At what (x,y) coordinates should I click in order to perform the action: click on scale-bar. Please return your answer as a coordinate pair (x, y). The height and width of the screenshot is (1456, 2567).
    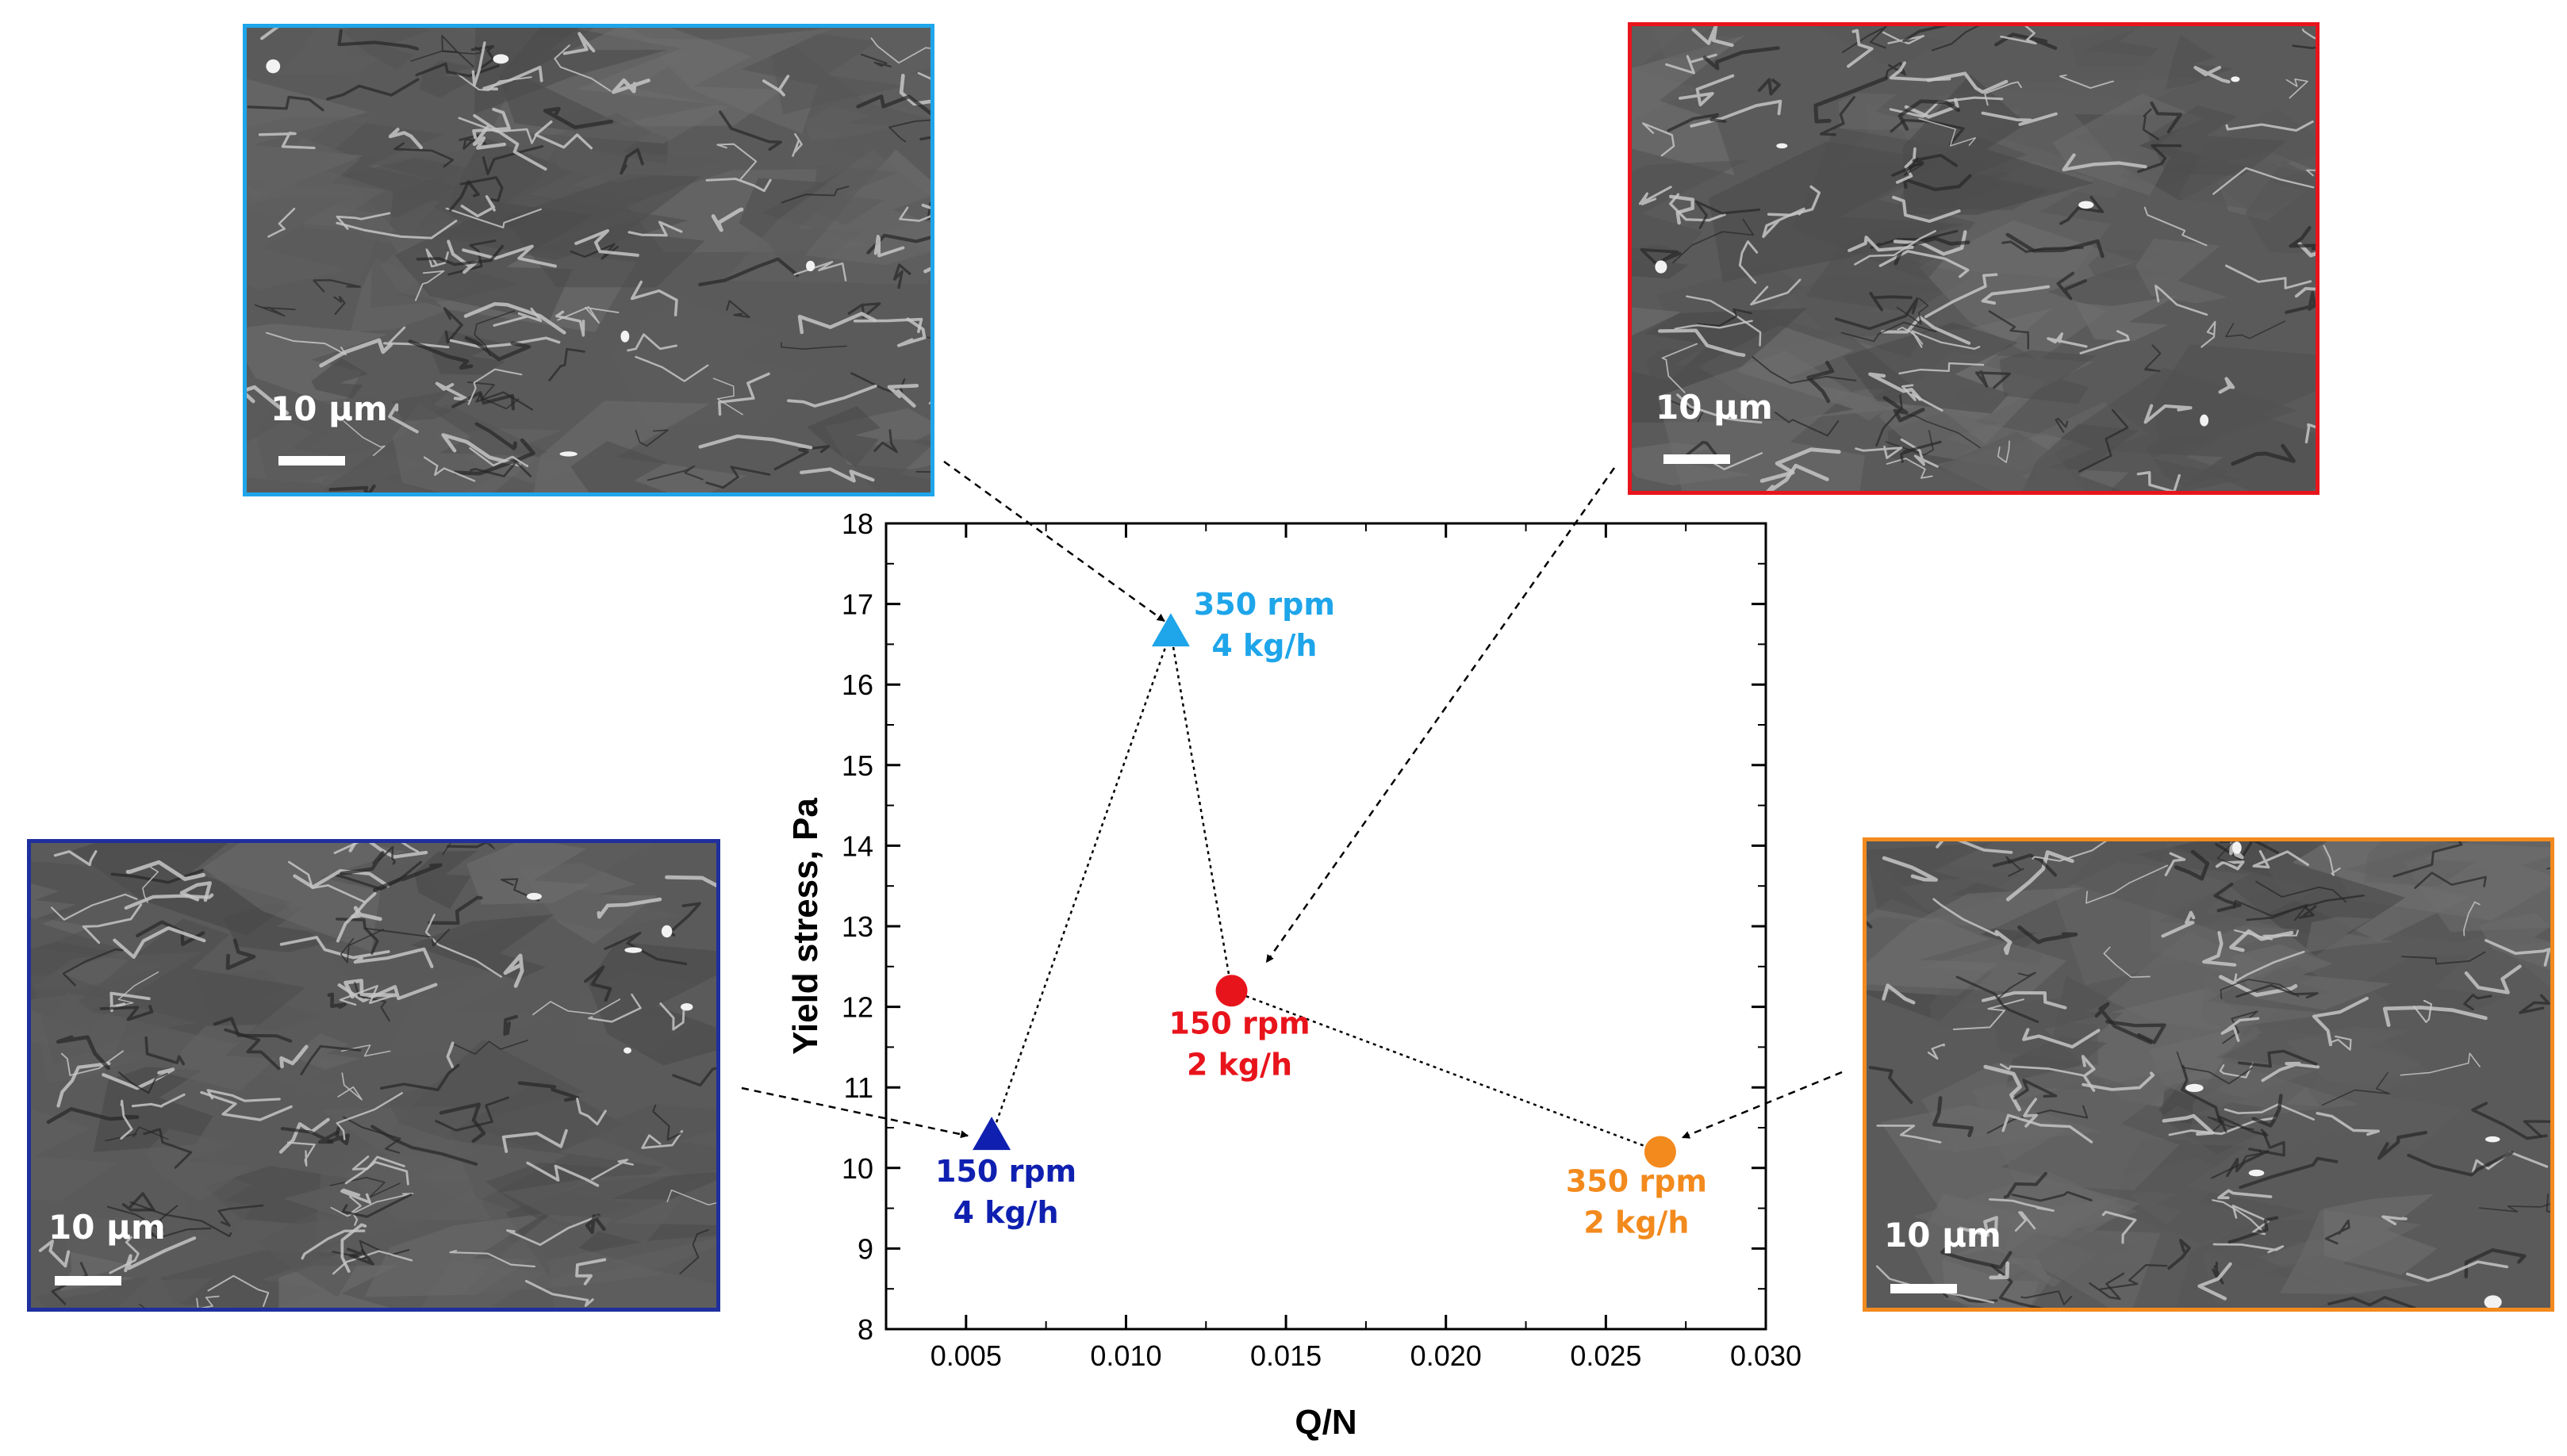
    Looking at the image, I should click on (311, 461).